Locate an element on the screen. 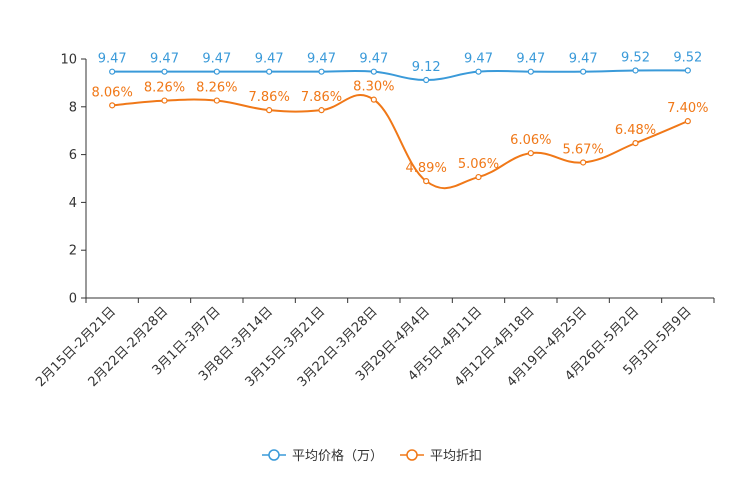  data-label: 6.48% is located at coordinates (635, 130).